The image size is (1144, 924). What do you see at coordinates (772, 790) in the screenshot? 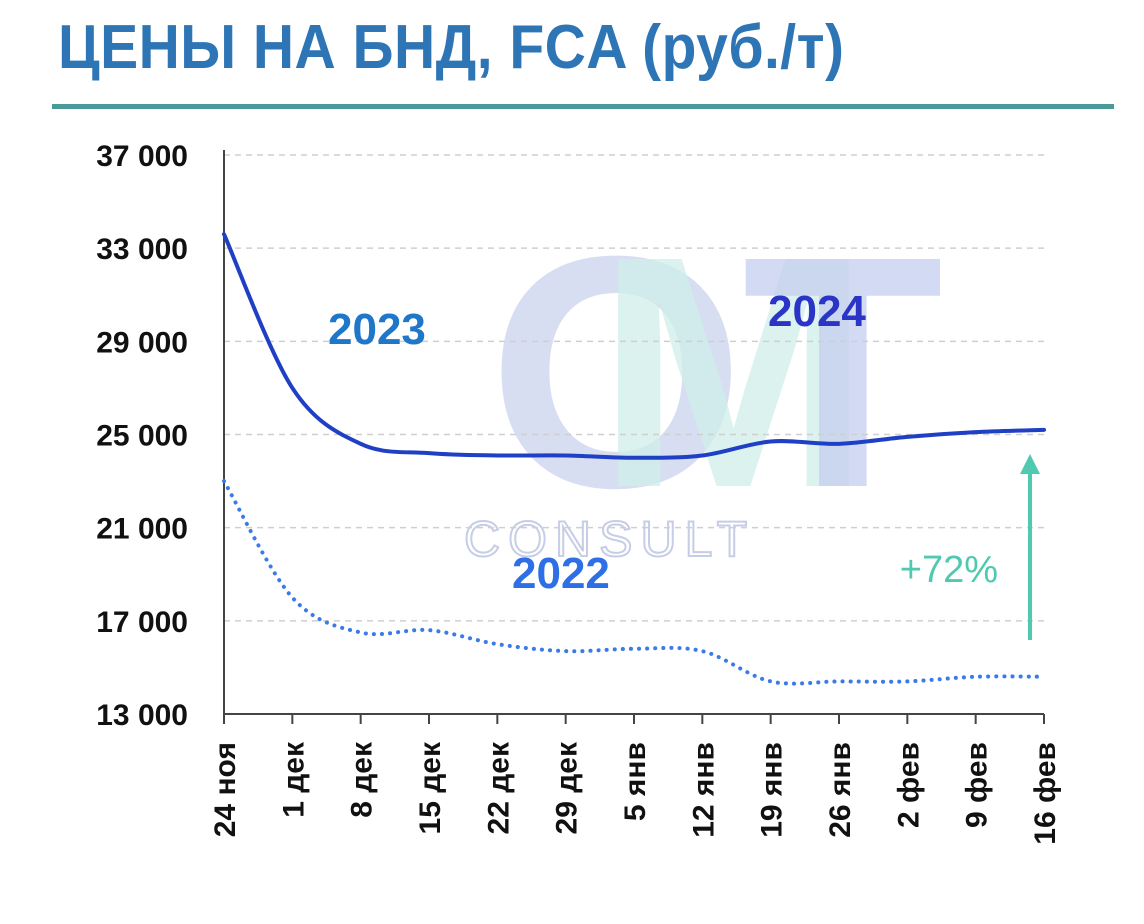
I see `x-tick-label: 19 янв` at bounding box center [772, 790].